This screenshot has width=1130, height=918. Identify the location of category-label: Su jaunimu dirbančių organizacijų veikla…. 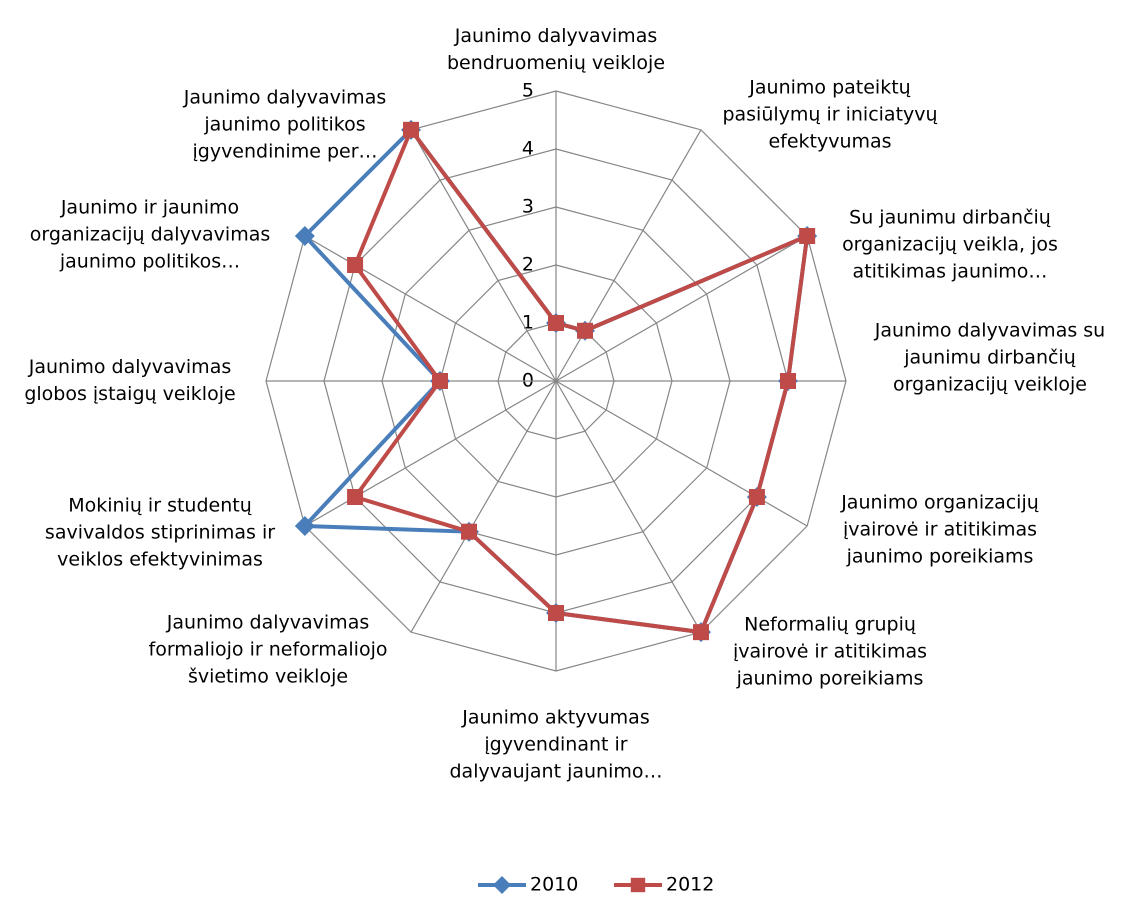
(950, 244).